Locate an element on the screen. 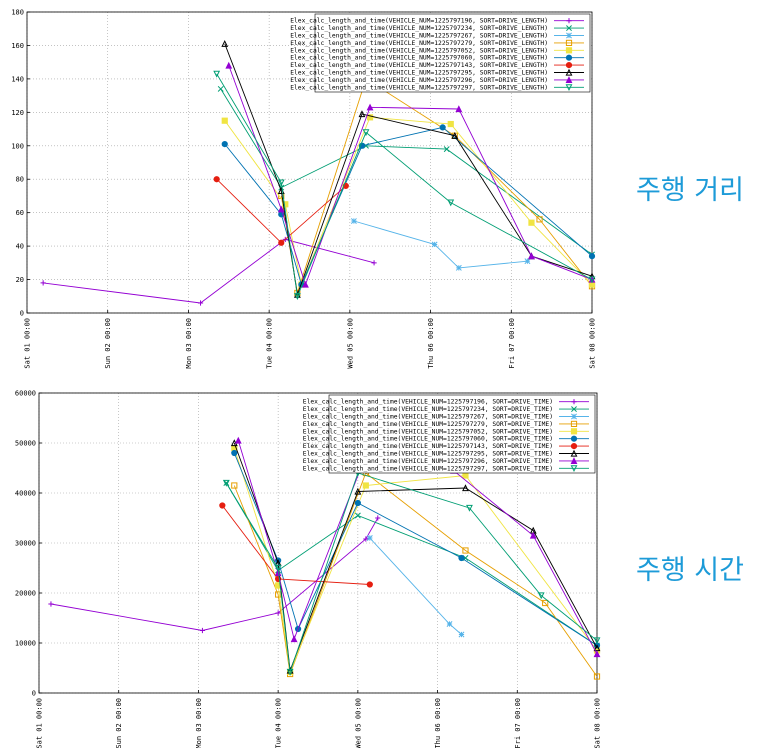  x-tick-label: Sun 02 00:00 is located at coordinates (119, 723).